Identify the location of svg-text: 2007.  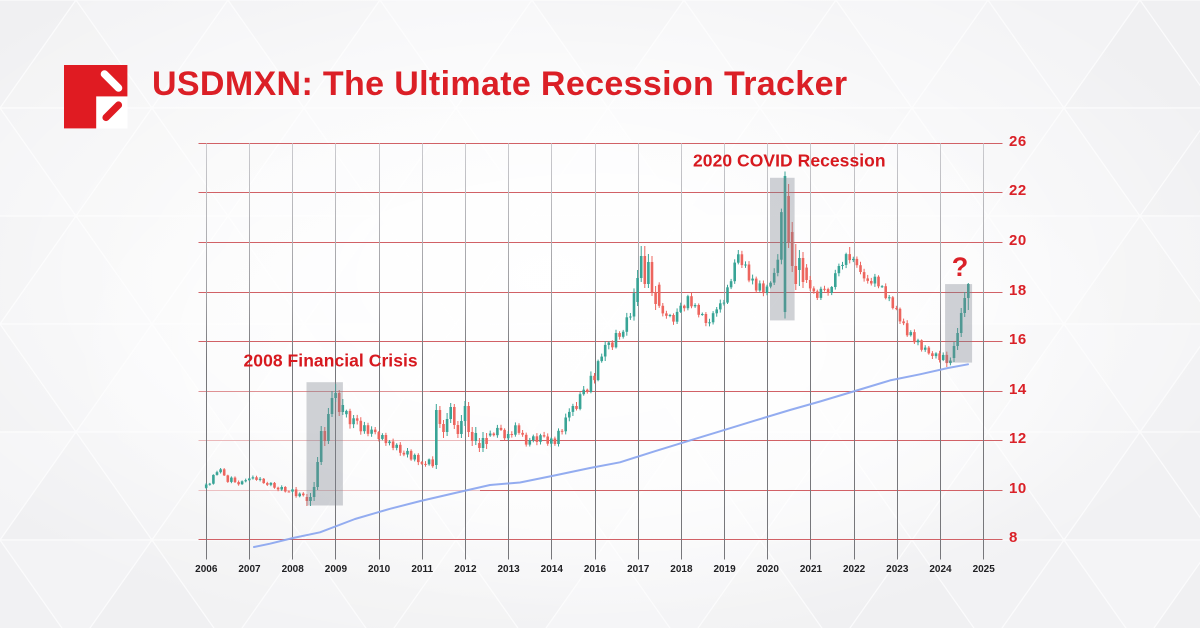
(249, 569).